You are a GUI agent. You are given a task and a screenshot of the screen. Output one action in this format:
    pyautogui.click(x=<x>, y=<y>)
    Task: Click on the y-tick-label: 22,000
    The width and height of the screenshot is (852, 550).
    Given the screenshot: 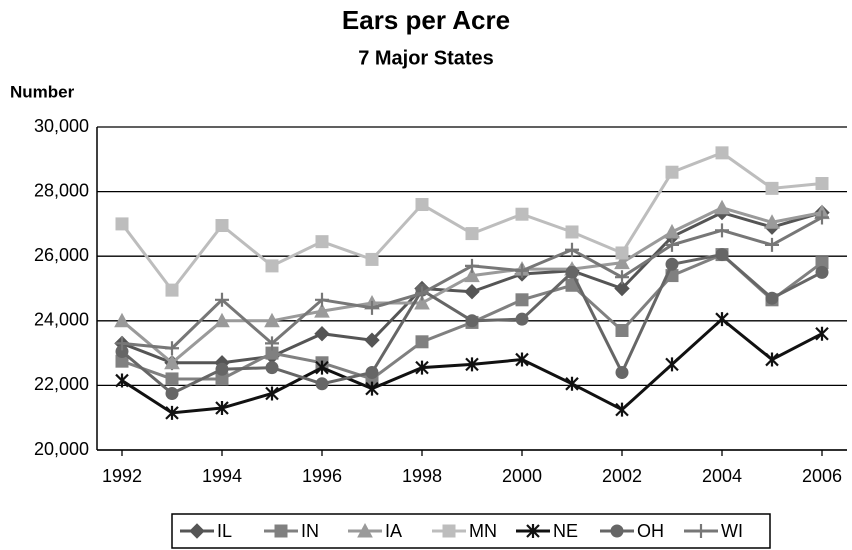 What is the action you would take?
    pyautogui.click(x=61, y=384)
    